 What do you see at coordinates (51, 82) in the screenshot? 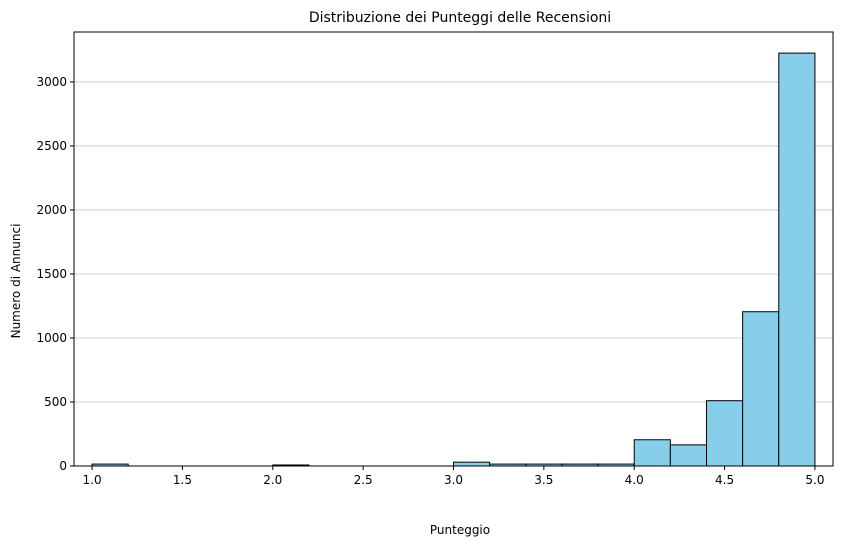
I see `y-tick-label: 3000` at bounding box center [51, 82].